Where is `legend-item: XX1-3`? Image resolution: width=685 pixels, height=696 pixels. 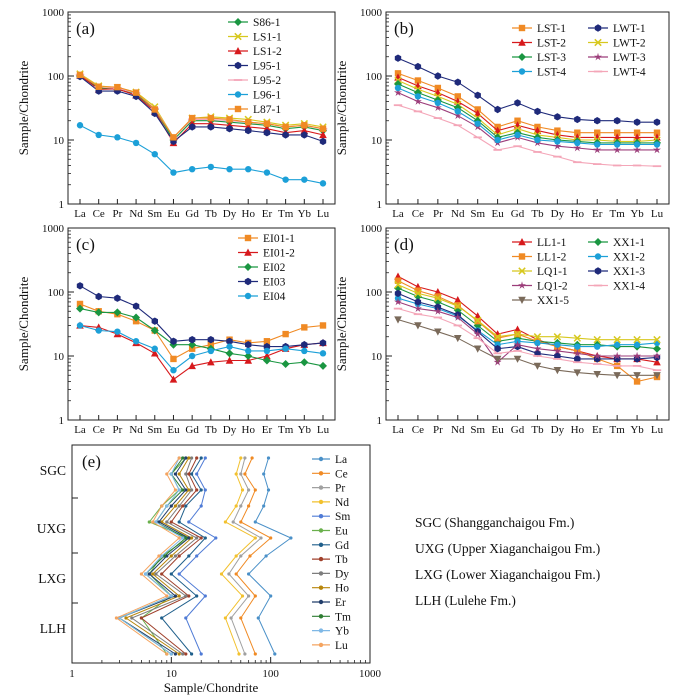
legend-item: XX1-3 is located at coordinates (616, 272).